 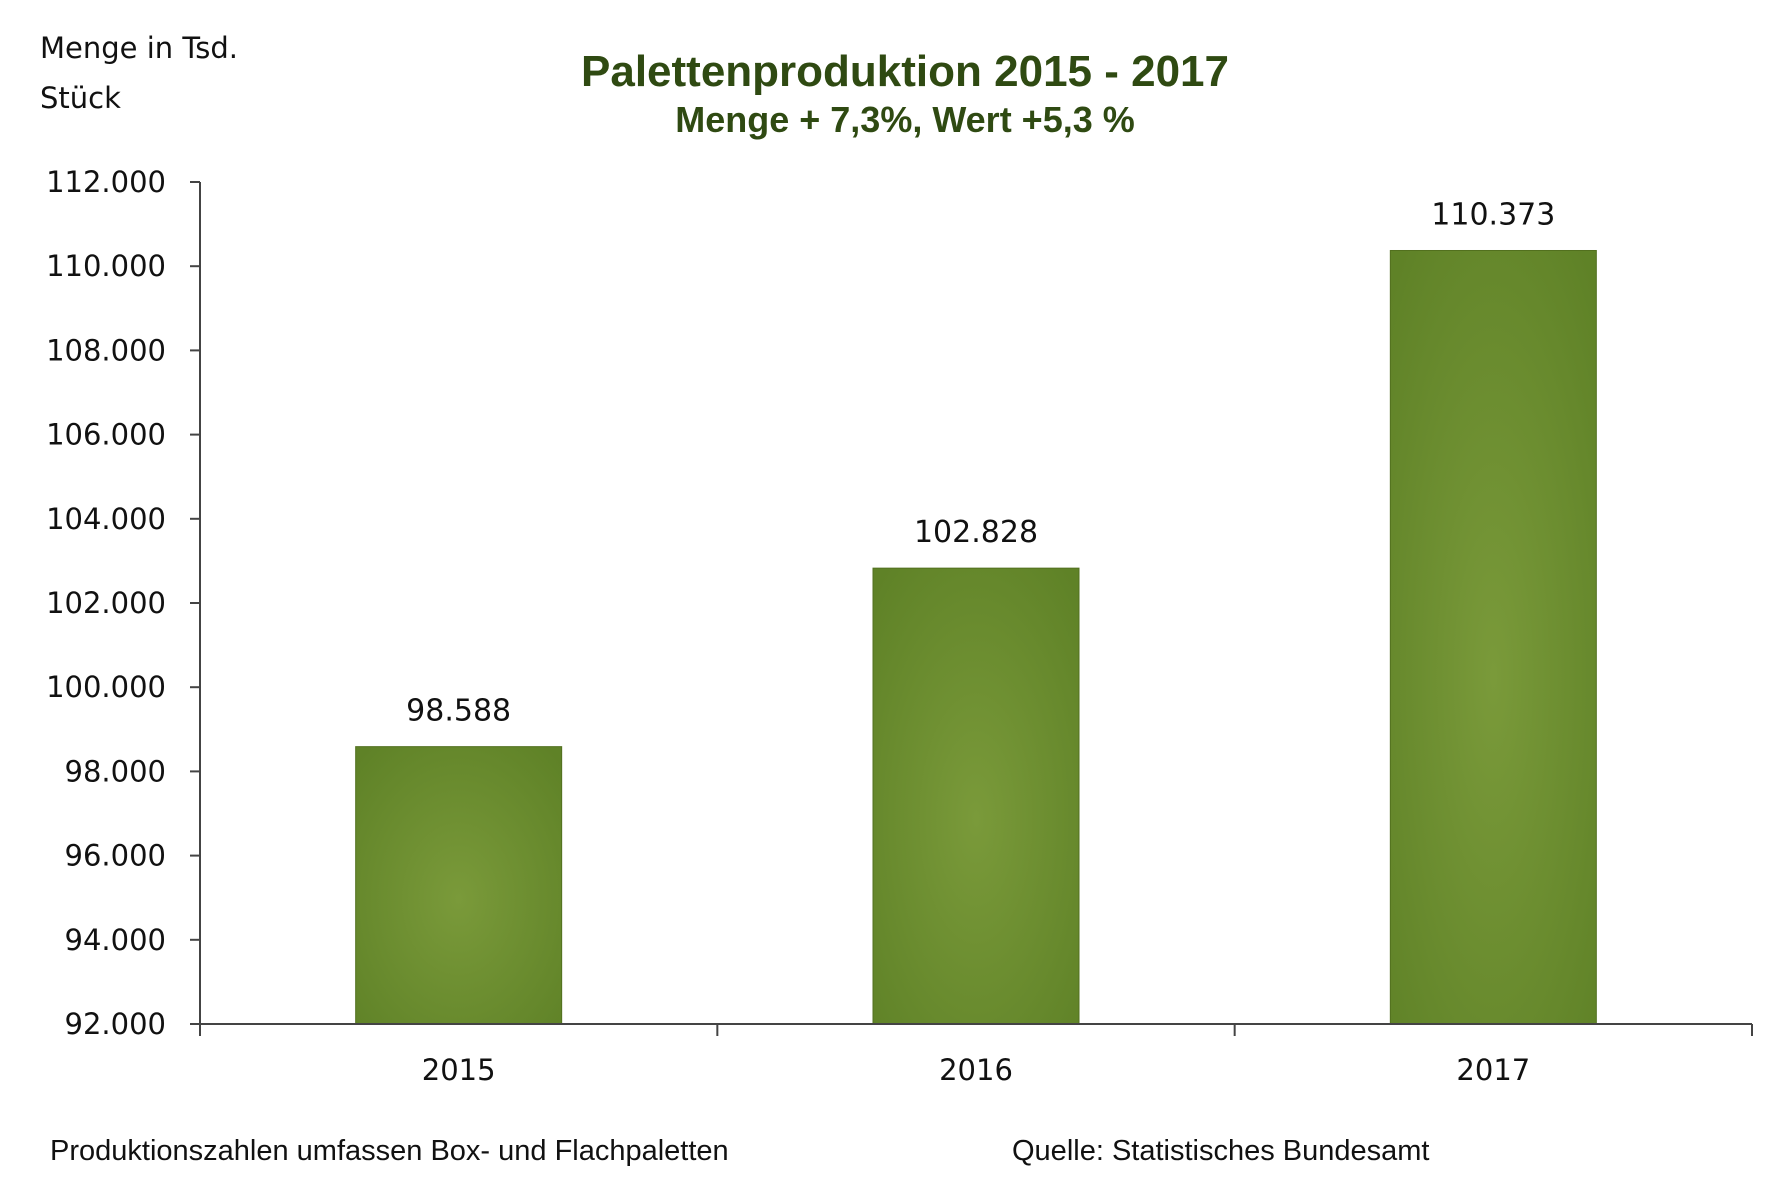 What do you see at coordinates (115, 940) in the screenshot?
I see `y-tick-label: 94.000` at bounding box center [115, 940].